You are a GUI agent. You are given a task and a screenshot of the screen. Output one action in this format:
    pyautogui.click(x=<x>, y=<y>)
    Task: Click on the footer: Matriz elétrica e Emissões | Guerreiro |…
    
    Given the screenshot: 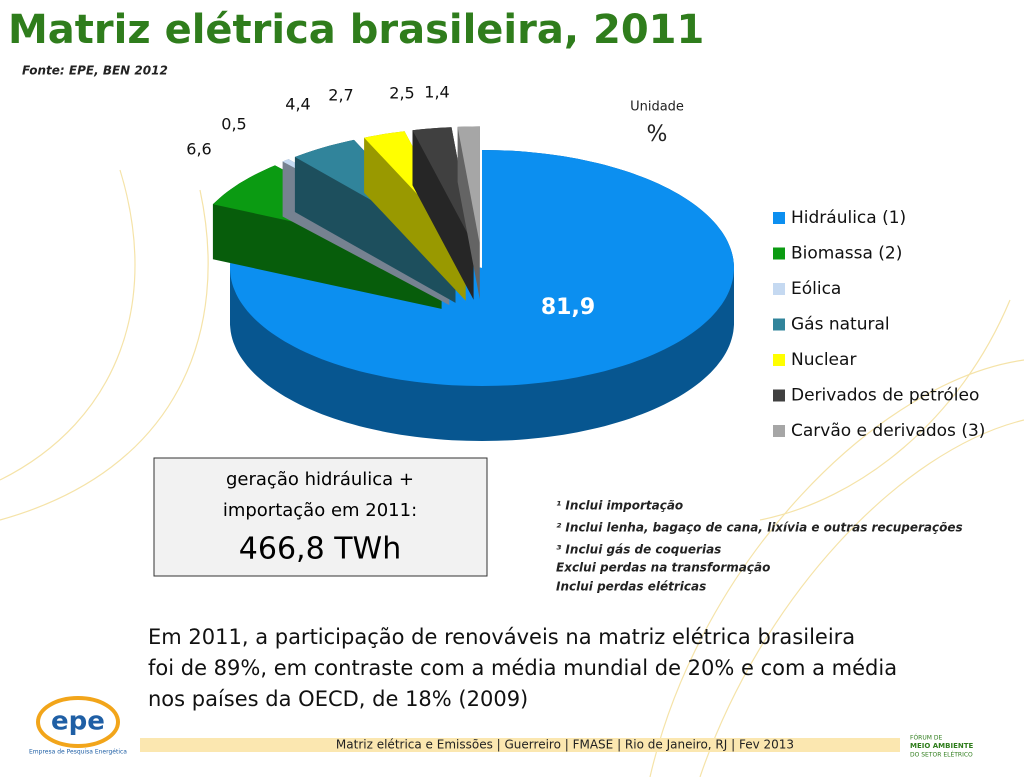 What is the action you would take?
    pyautogui.click(x=565, y=745)
    